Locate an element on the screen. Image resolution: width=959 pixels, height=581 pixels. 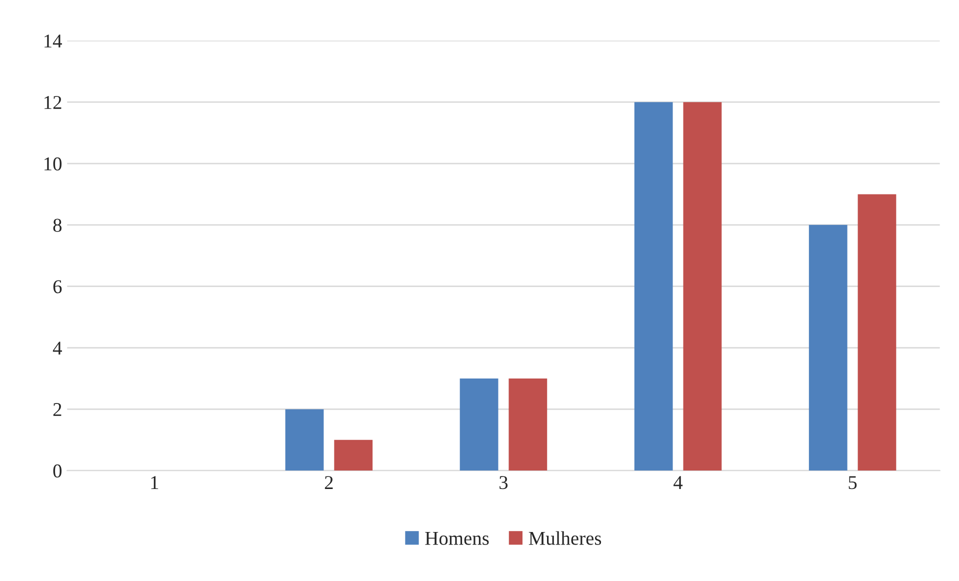
x-tick-label: 4 is located at coordinates (678, 482).